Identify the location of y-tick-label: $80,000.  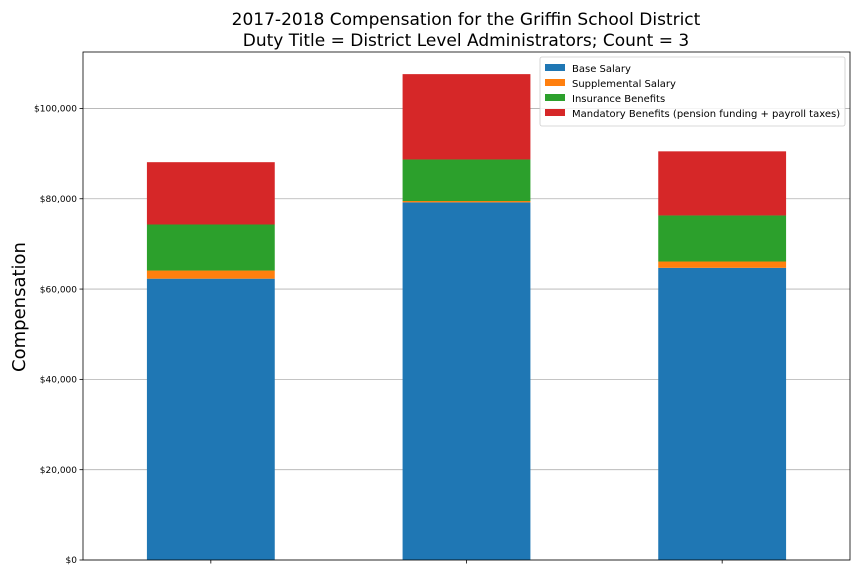
(58, 200).